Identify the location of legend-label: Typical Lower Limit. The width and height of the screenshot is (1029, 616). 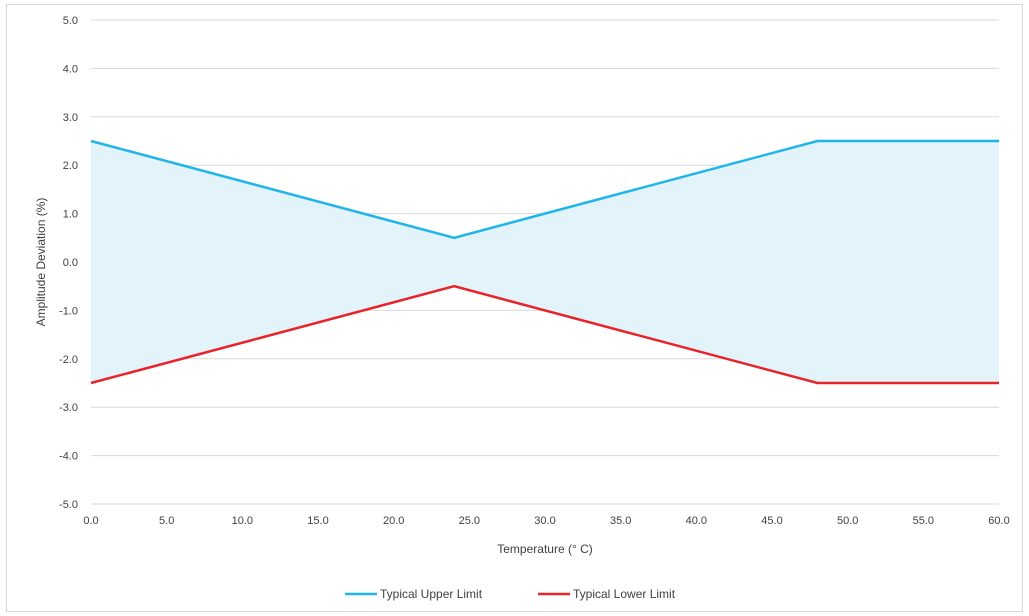
(624, 594).